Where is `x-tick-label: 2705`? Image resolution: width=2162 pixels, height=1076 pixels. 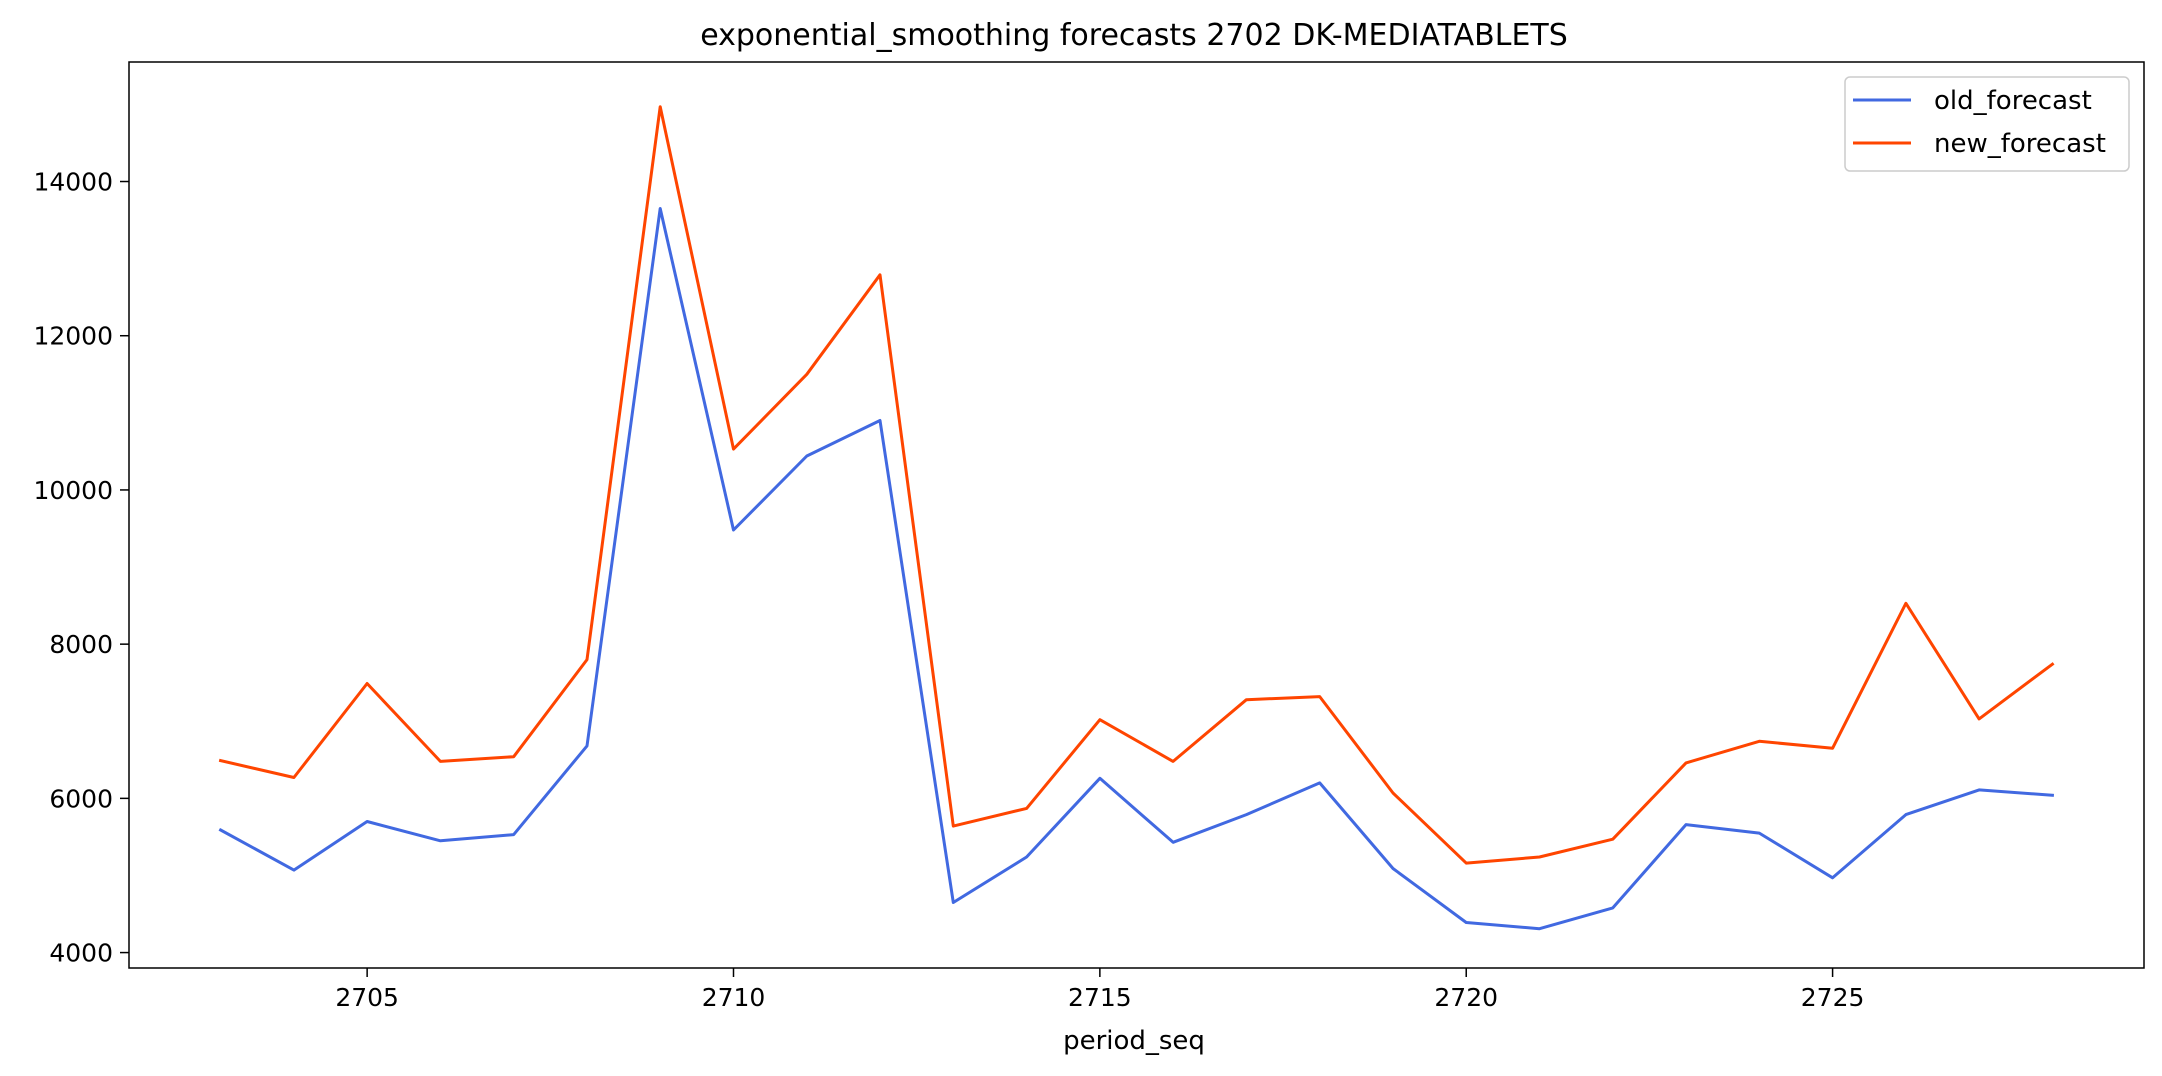
x-tick-label: 2705 is located at coordinates (367, 997).